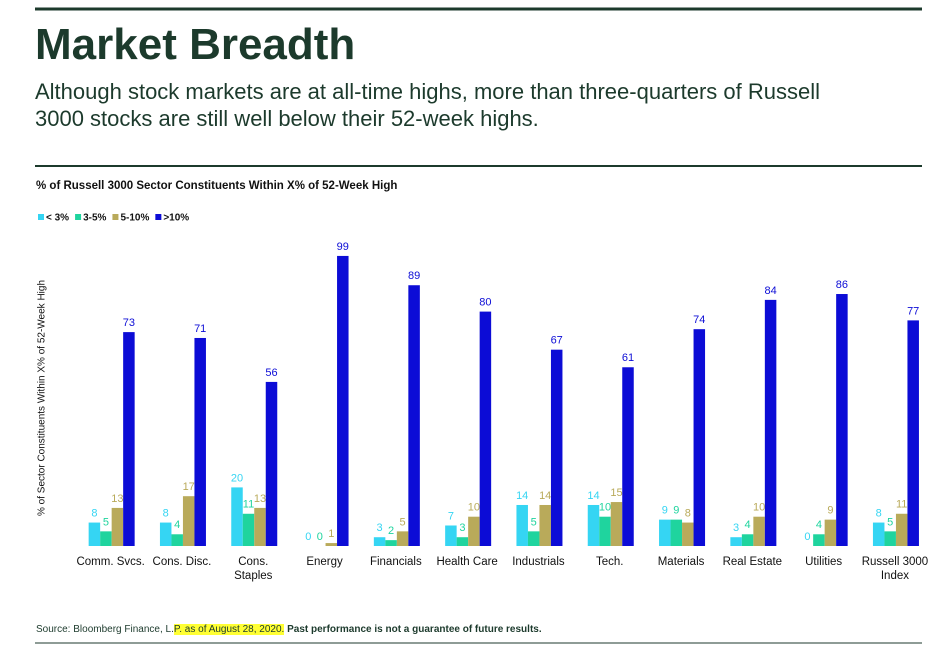  I want to click on data-label: 1, so click(331, 534).